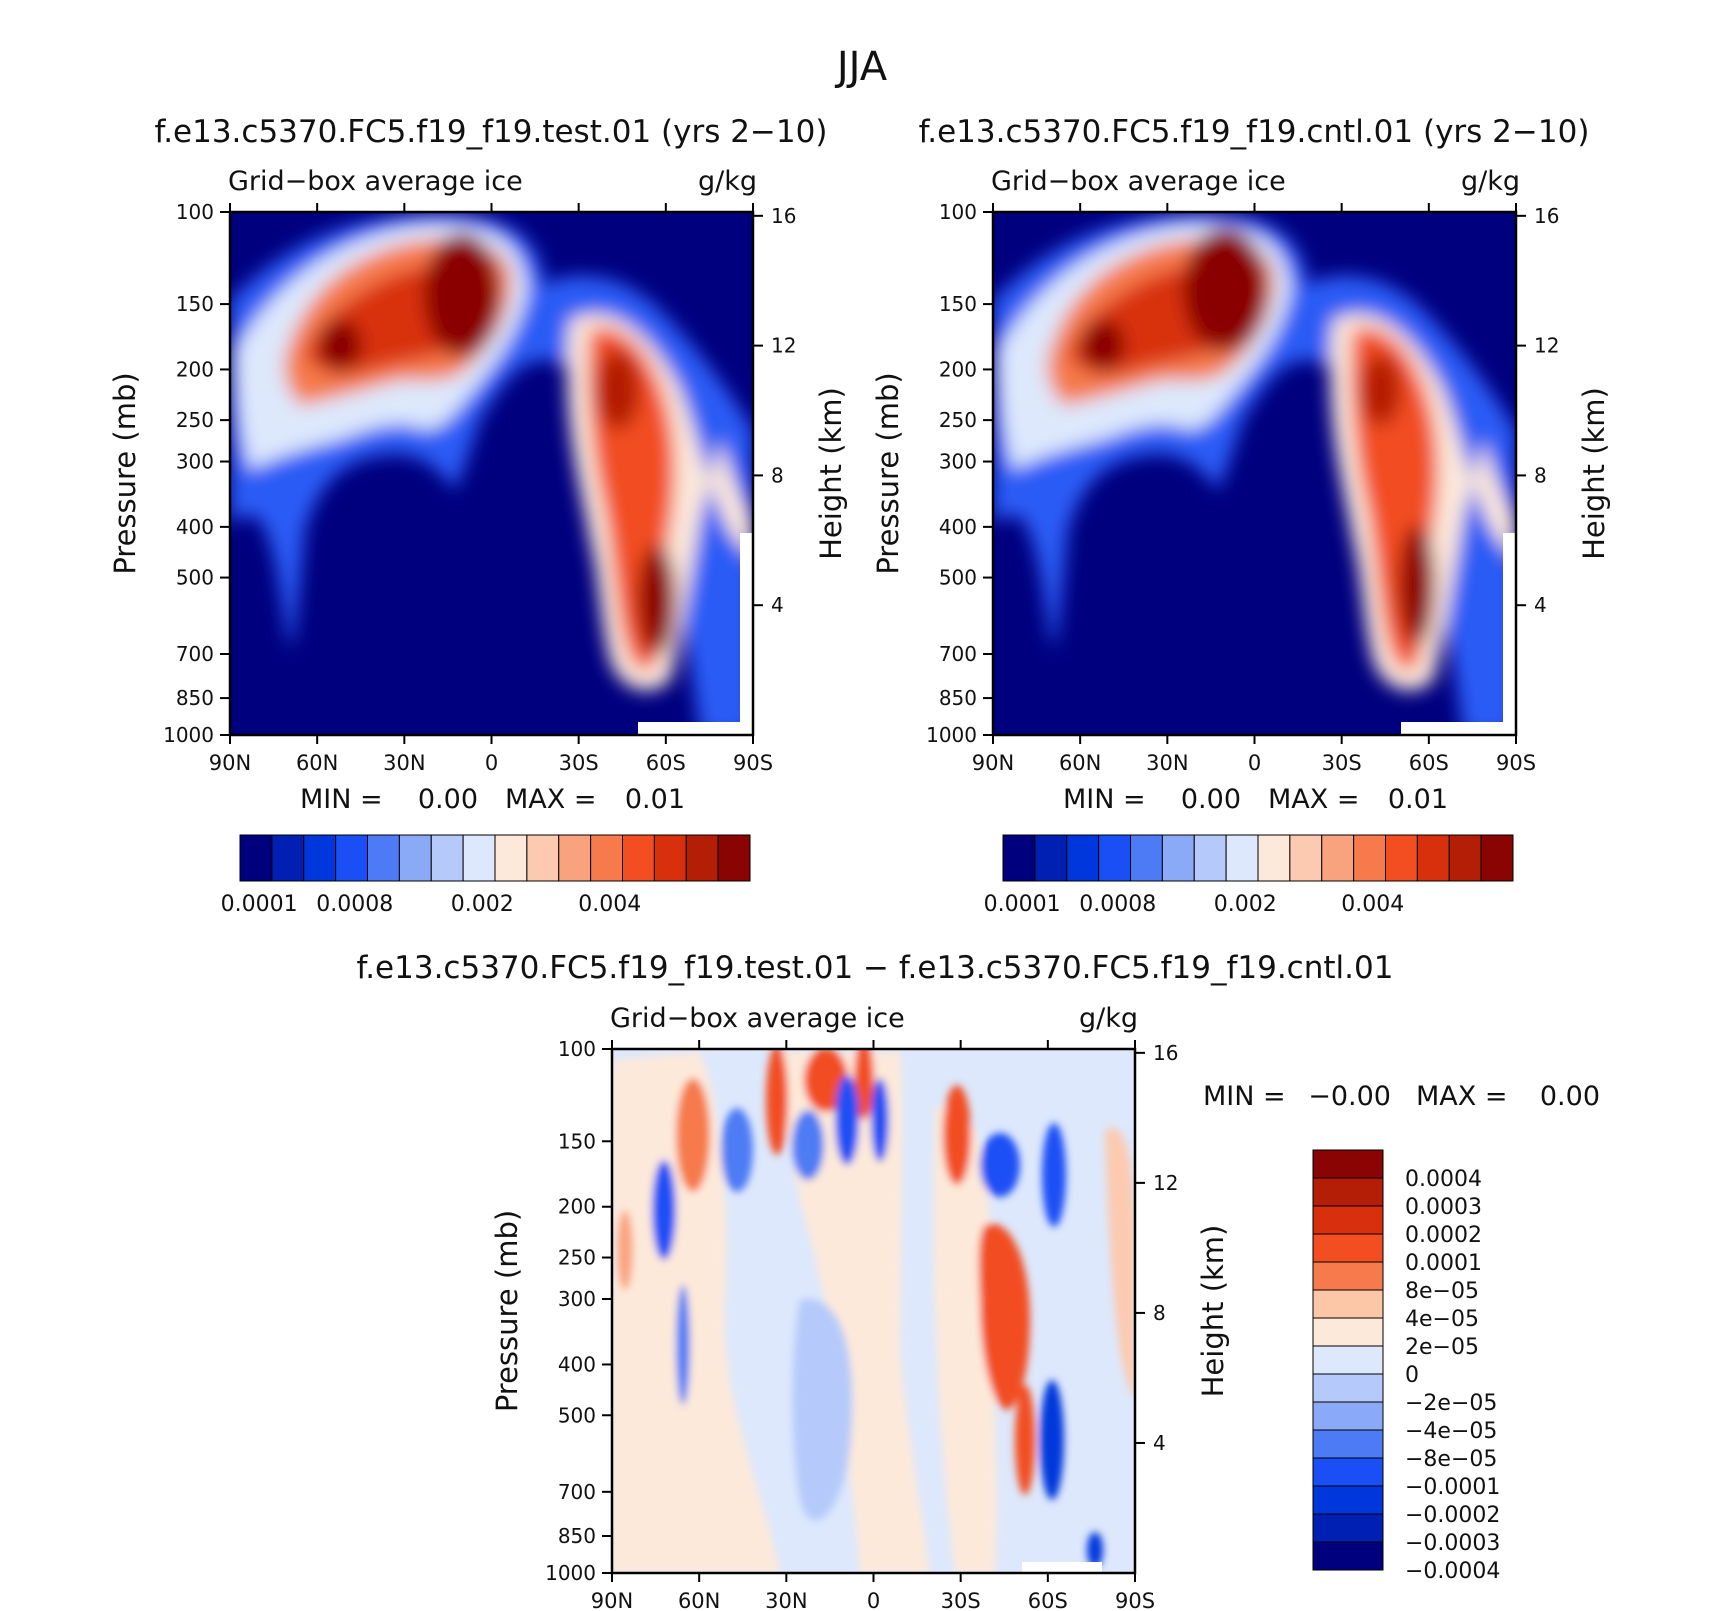 The image size is (1710, 1611). I want to click on panel-cntl-y-tick-label: 100, so click(958, 212).